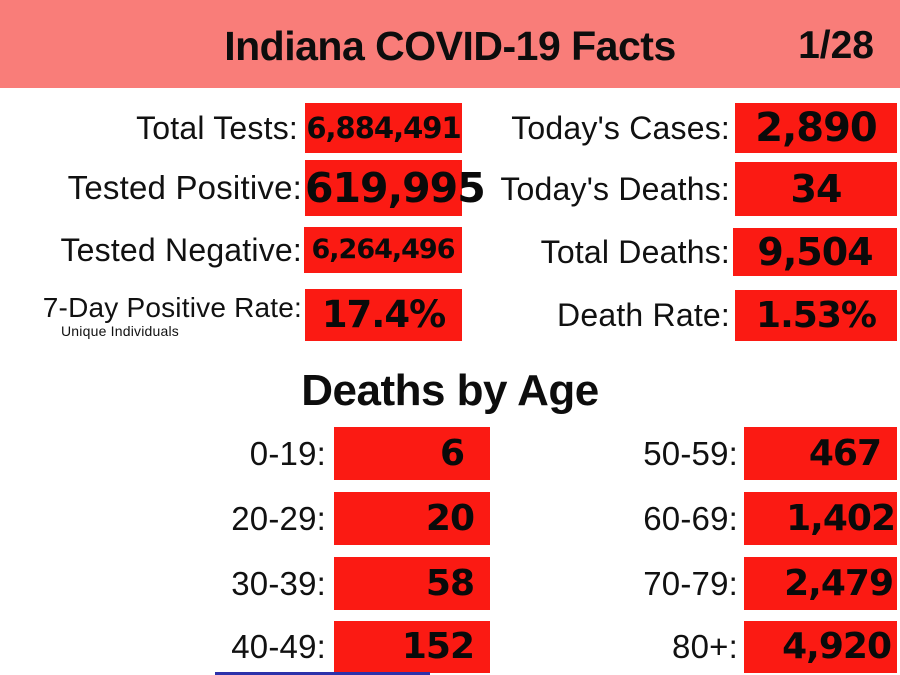 The width and height of the screenshot is (900, 675). Describe the element at coordinates (184, 187) in the screenshot. I see `stat-label-tested-positive: Tested Positive:` at that location.